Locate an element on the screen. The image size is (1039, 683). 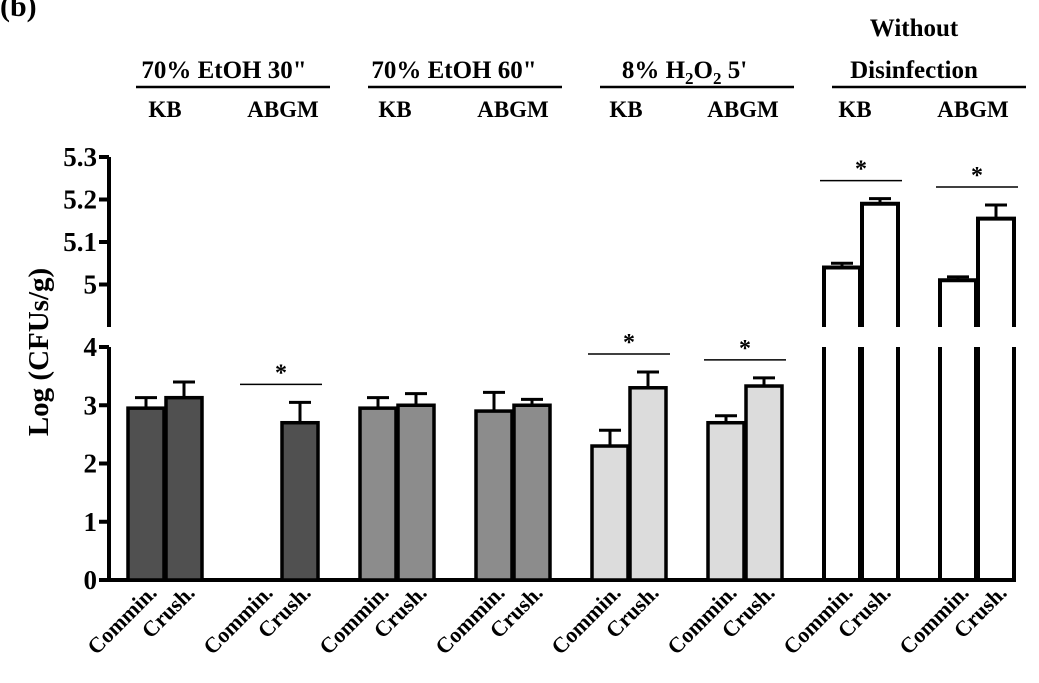
panel-label: (b) is located at coordinates (18, 11).